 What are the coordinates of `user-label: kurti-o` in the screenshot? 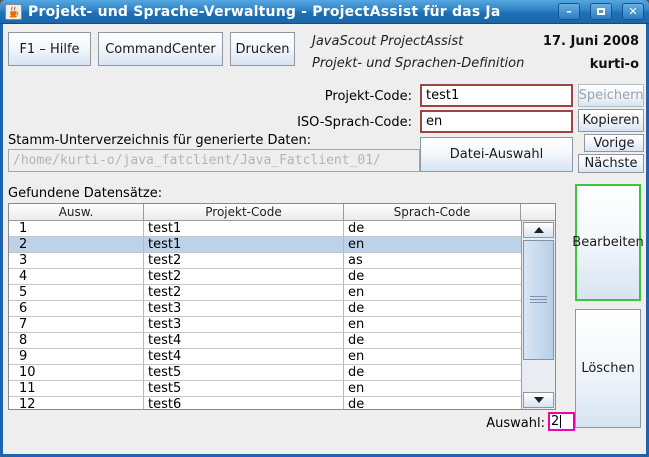 It's located at (614, 64).